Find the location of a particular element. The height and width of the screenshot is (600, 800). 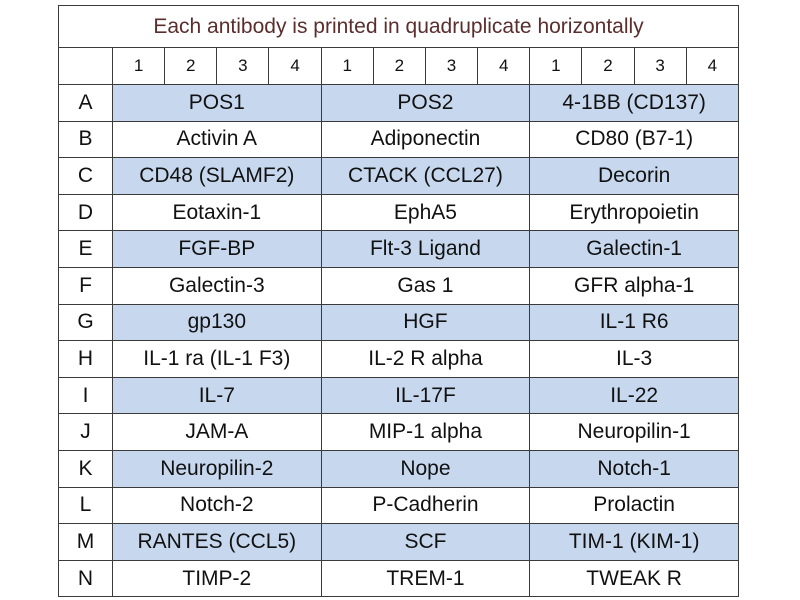

row-label: C is located at coordinates (85, 176).